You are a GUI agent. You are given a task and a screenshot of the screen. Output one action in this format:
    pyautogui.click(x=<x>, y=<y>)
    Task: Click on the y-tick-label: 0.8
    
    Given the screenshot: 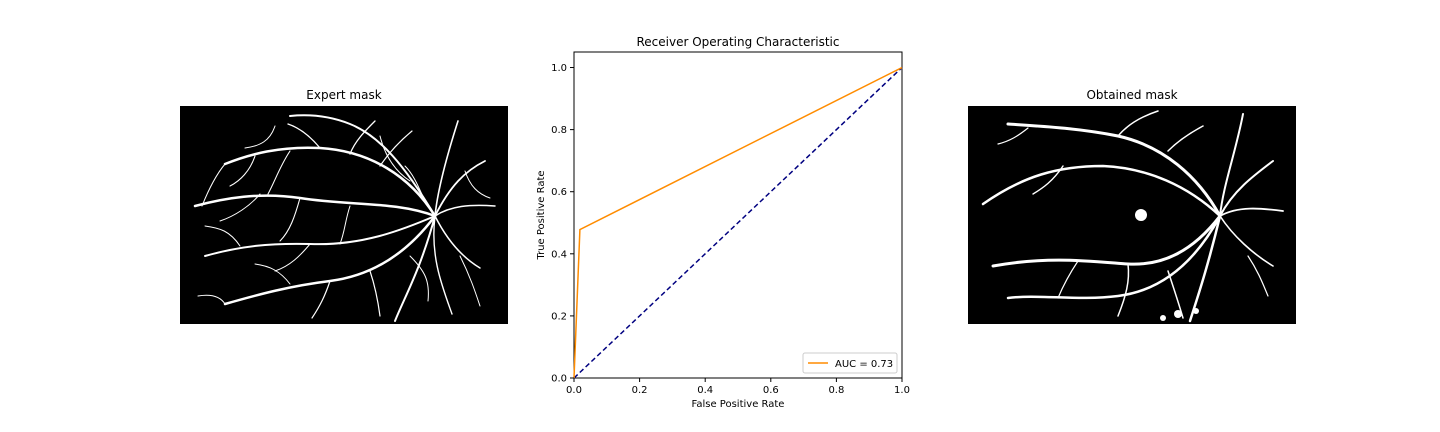 What is the action you would take?
    pyautogui.click(x=559, y=130)
    